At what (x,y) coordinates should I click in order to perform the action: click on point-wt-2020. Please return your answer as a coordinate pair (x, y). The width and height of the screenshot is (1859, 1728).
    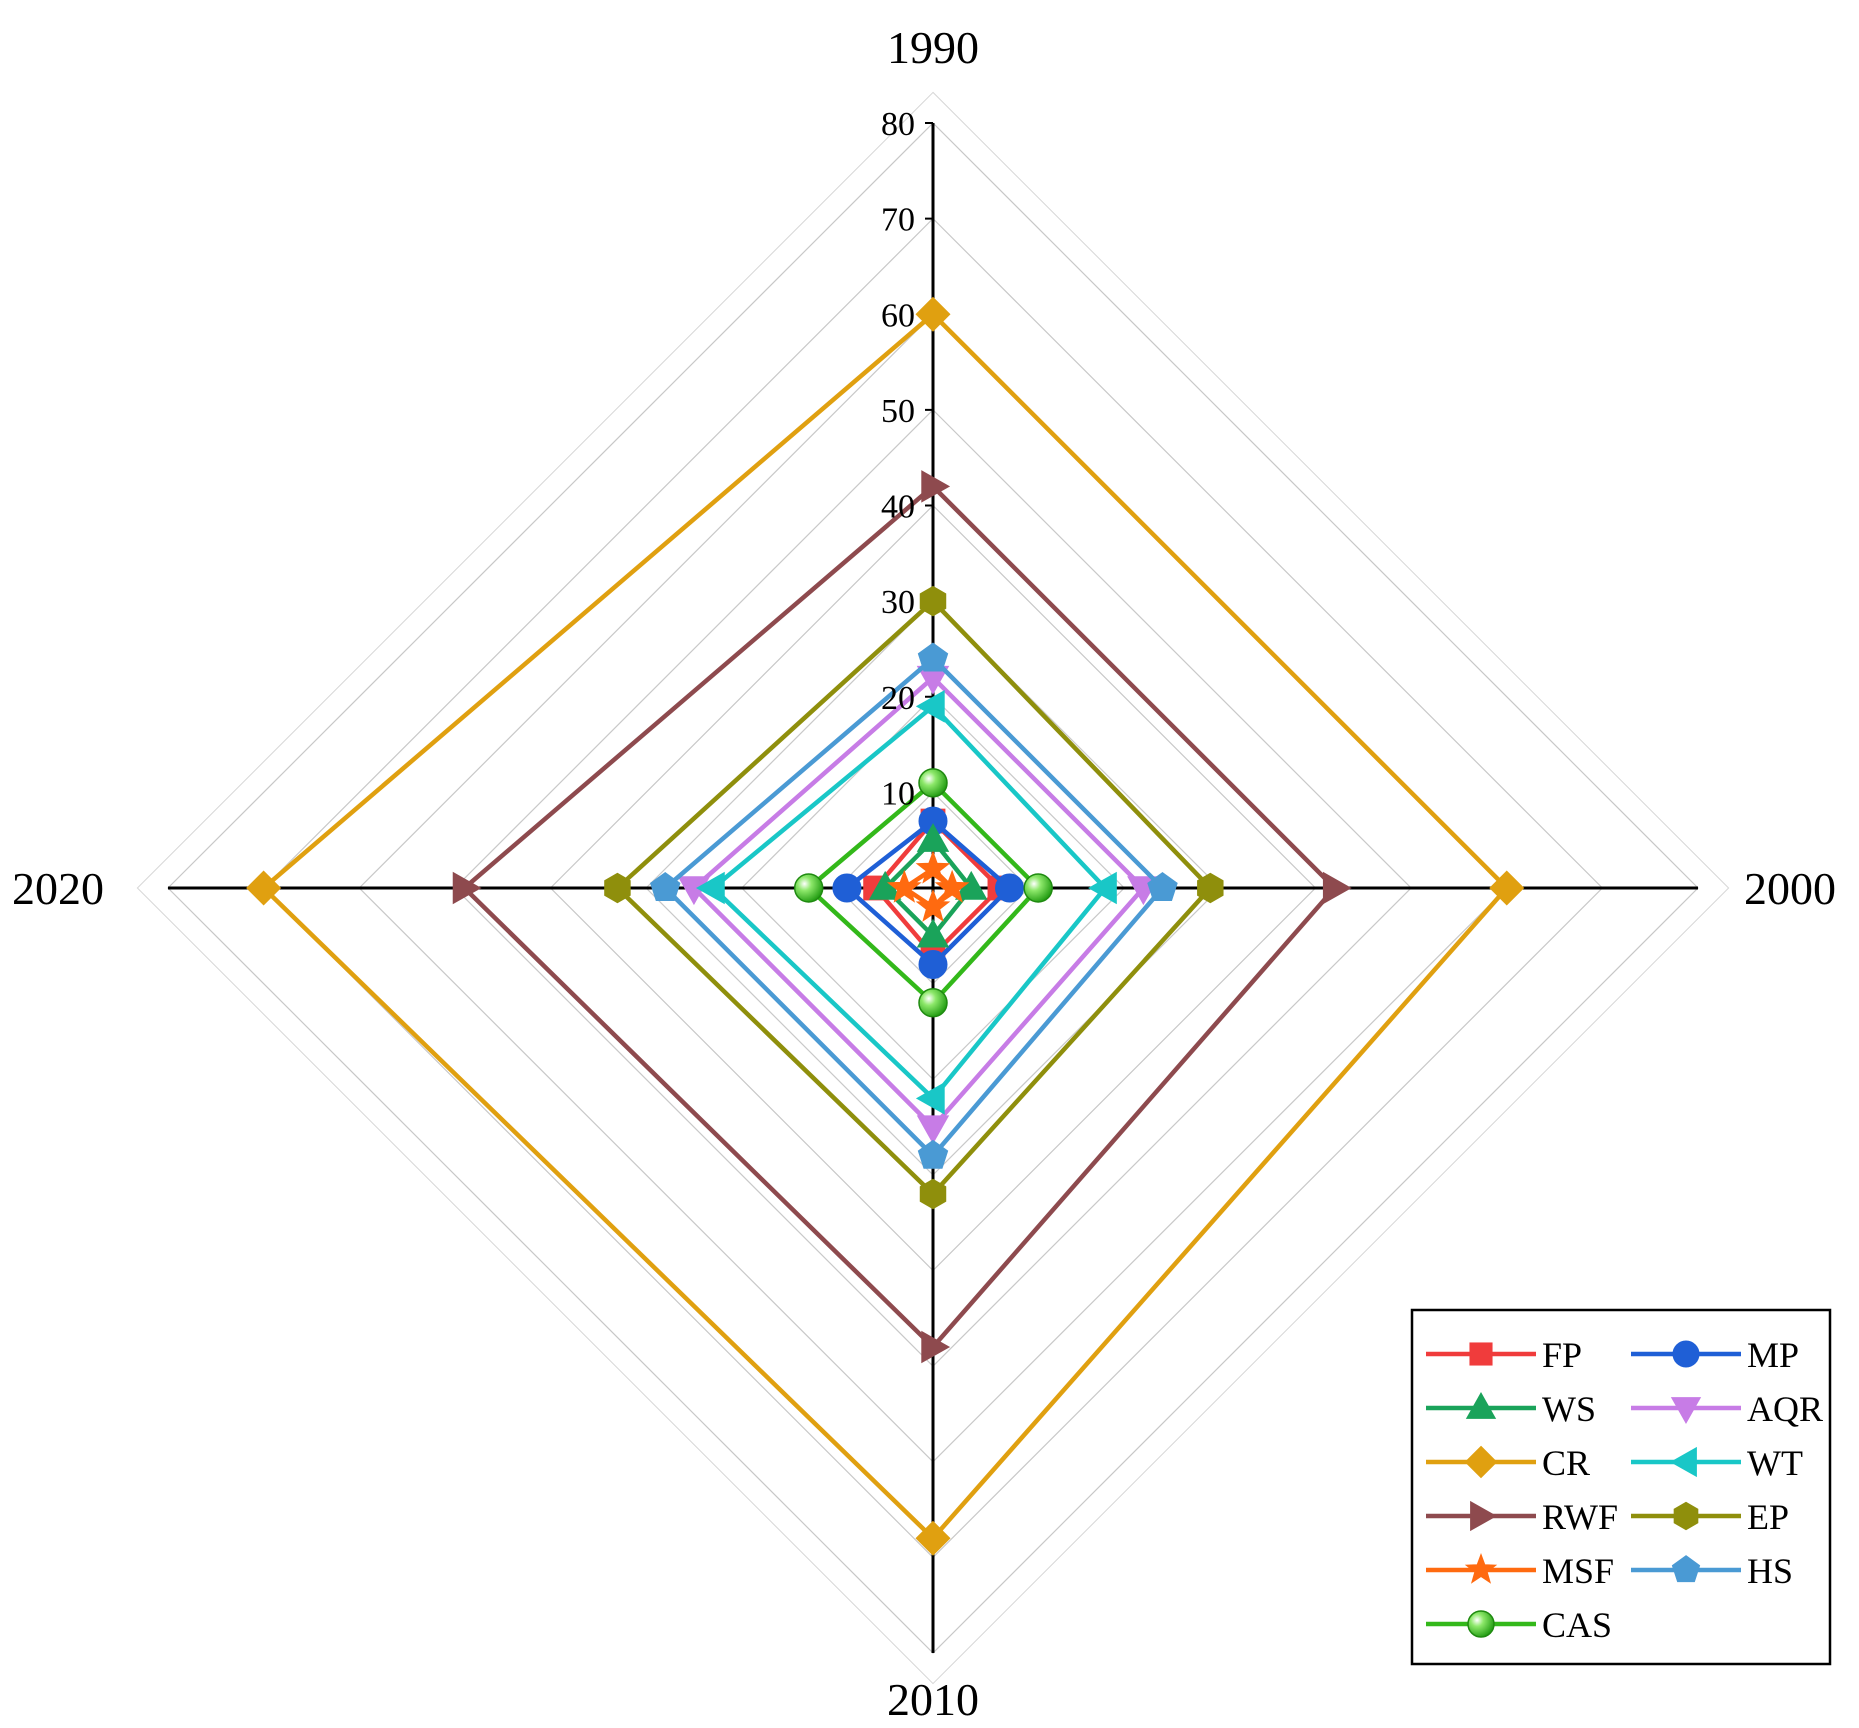
    Looking at the image, I should click on (710, 888).